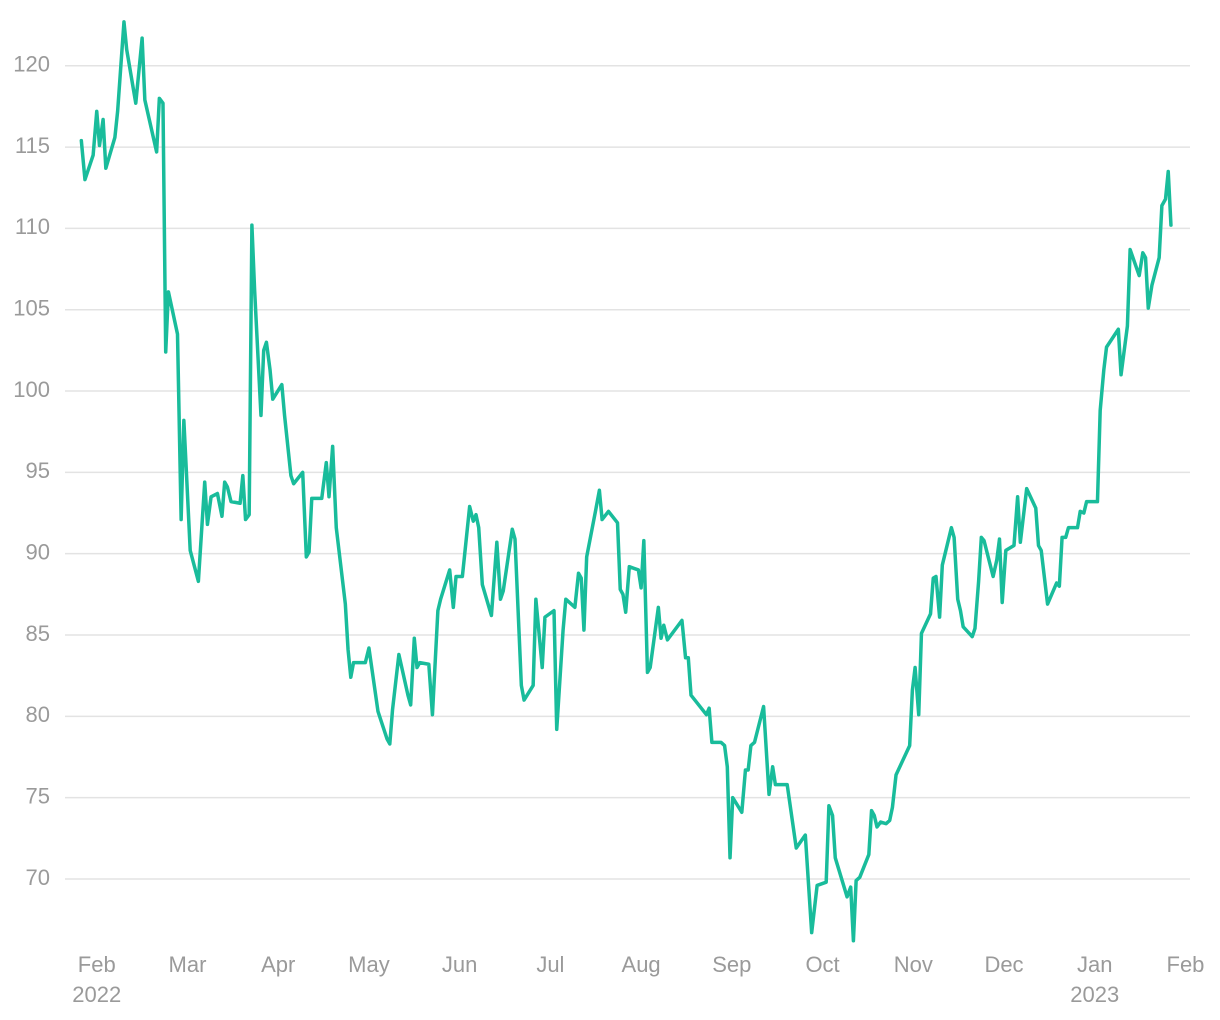 This screenshot has height=1020, width=1220. I want to click on y-tick-label: 115, so click(32, 145).